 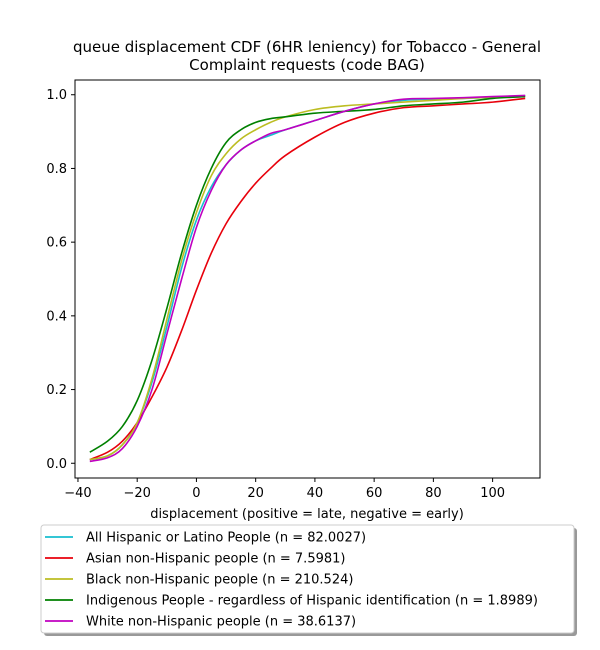 I want to click on x-tick-label: 100, so click(x=492, y=493).